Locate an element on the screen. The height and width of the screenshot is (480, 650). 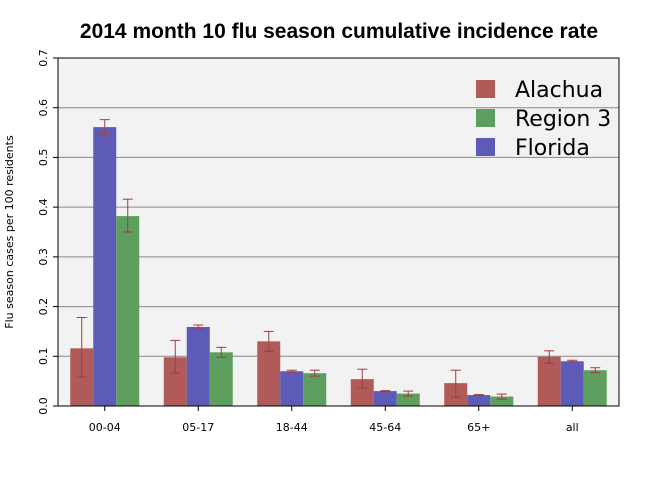
error-bar-alachua-all is located at coordinates (549, 357).